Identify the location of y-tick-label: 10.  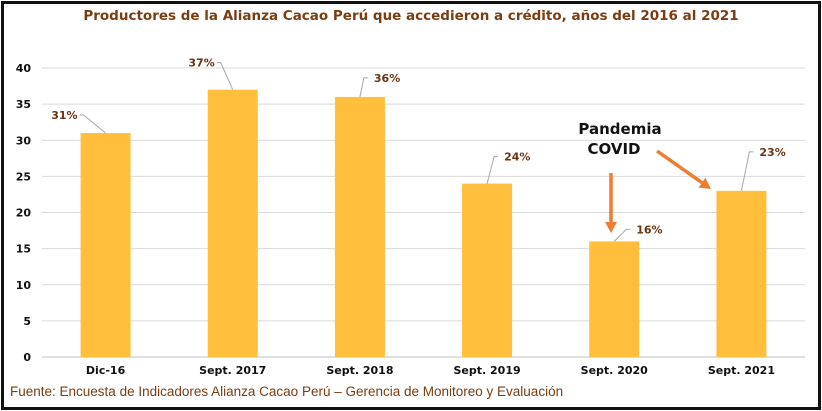
(24, 285).